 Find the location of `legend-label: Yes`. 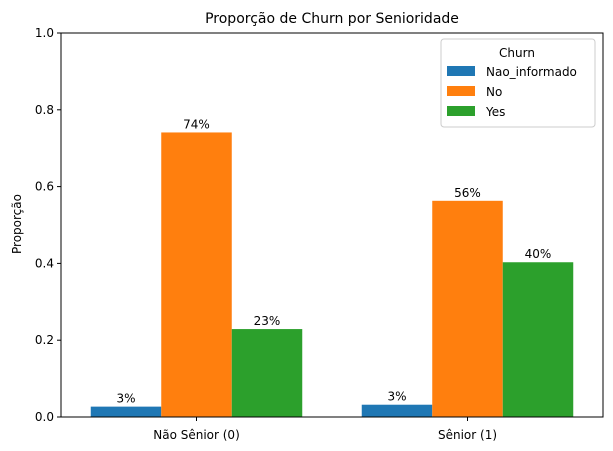

legend-label: Yes is located at coordinates (495, 112).